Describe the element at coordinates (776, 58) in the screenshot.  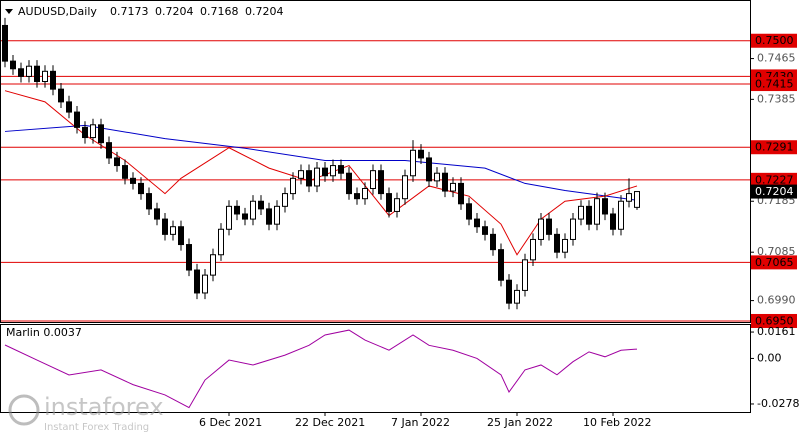
I see `y-tick-label: 0.7465` at that location.